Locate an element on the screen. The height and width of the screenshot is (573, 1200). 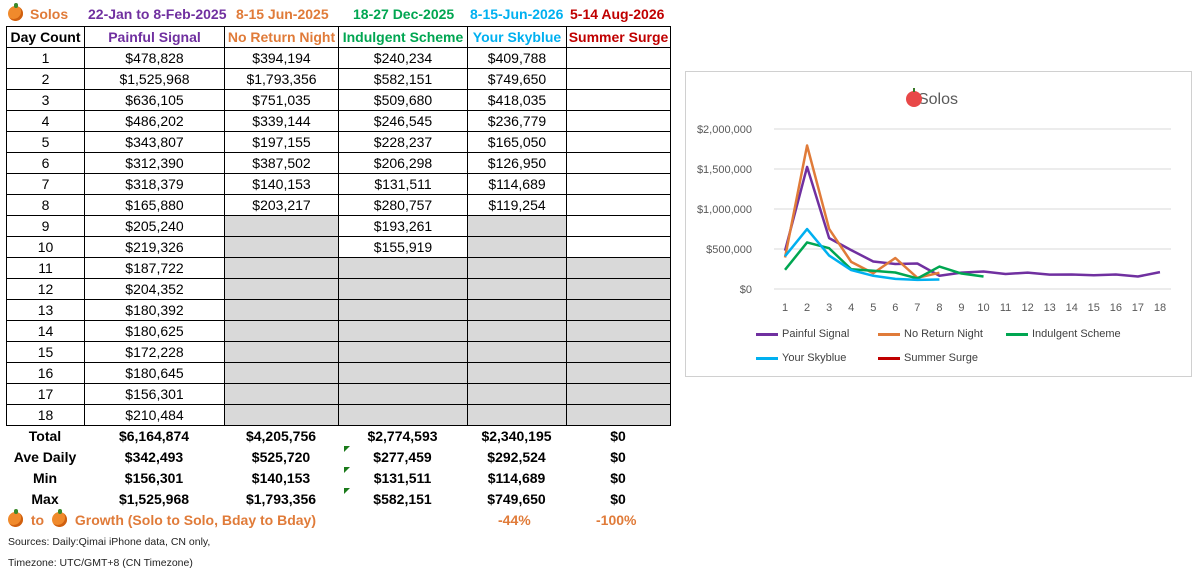
summary-value: $292,524 is located at coordinates (516, 457).